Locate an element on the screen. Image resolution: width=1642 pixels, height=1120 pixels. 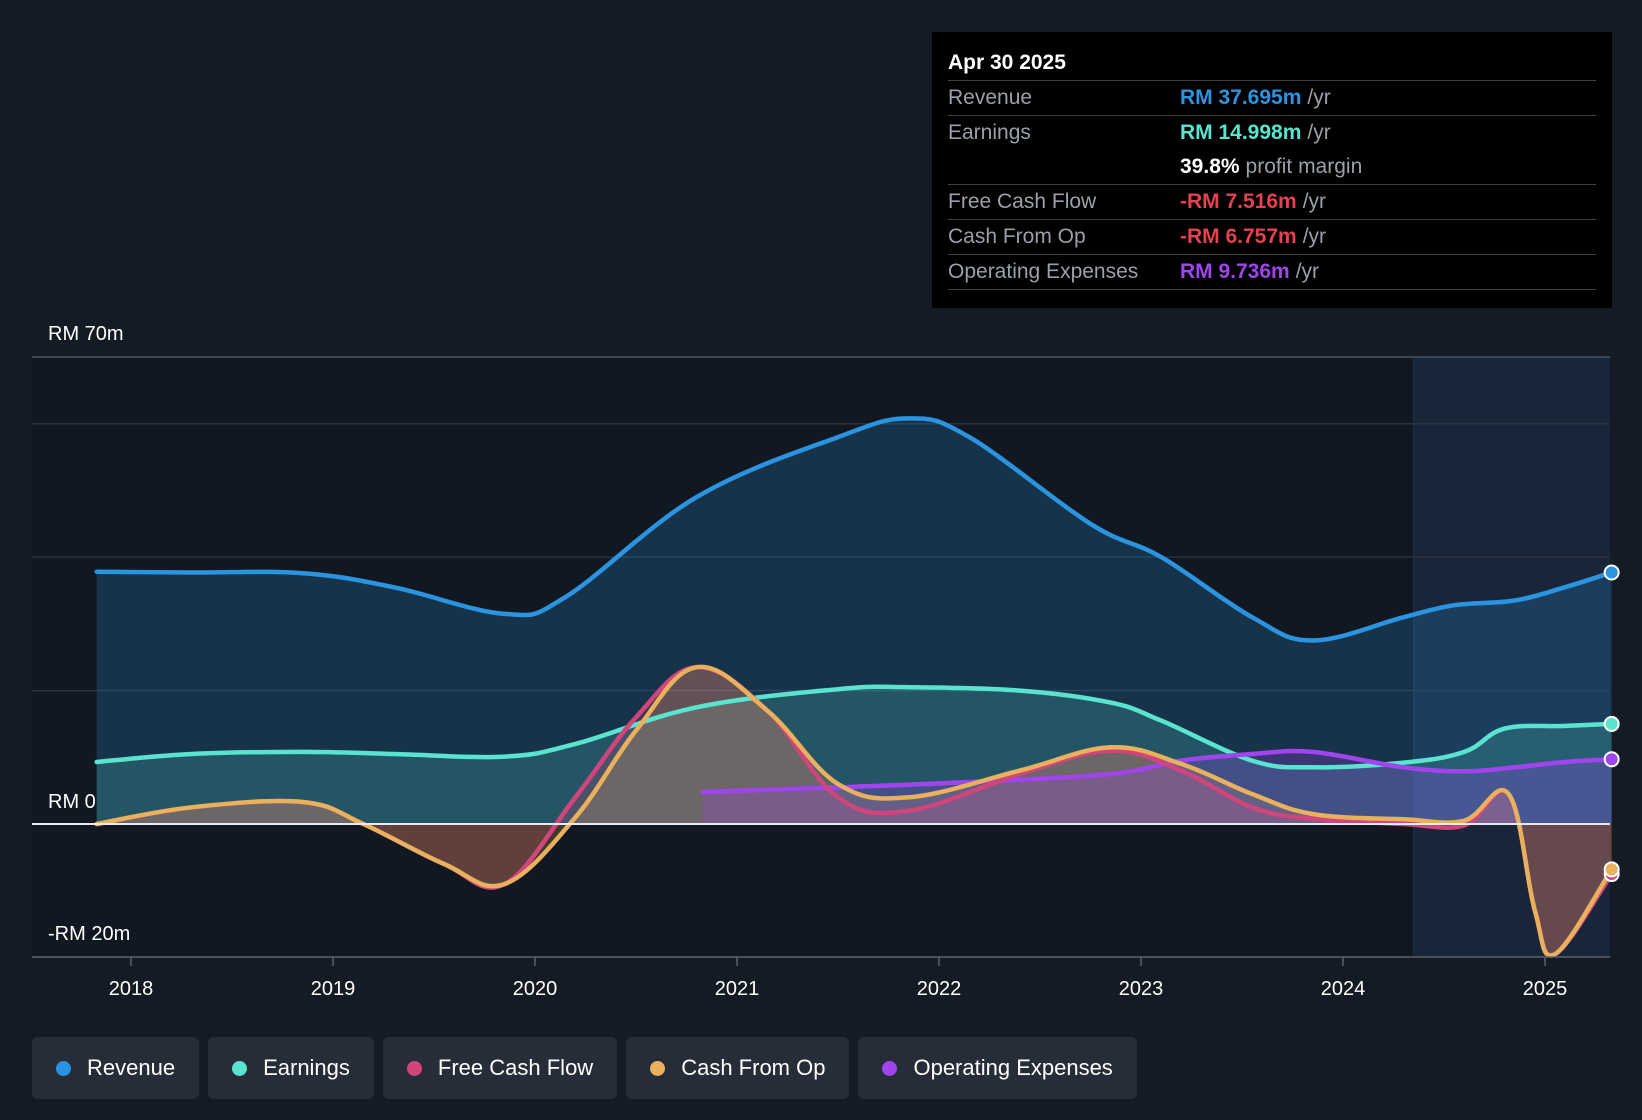
tooltip-label: Earnings is located at coordinates (989, 132).